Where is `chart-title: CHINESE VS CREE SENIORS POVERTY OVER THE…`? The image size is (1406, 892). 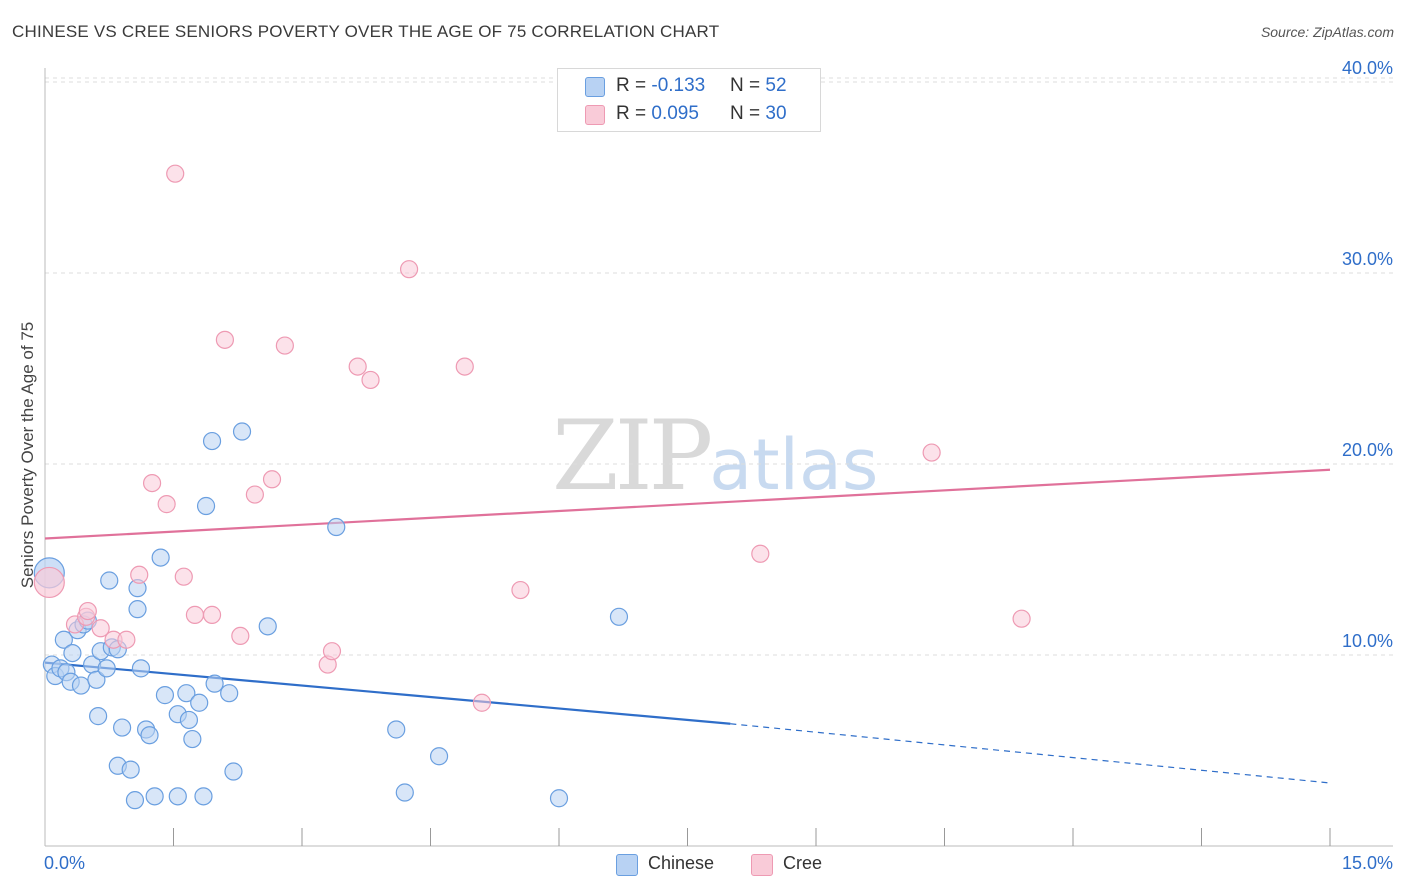
chart-title: CHINESE VS CREE SENIORS POVERTY OVER THE… is located at coordinates (366, 31).